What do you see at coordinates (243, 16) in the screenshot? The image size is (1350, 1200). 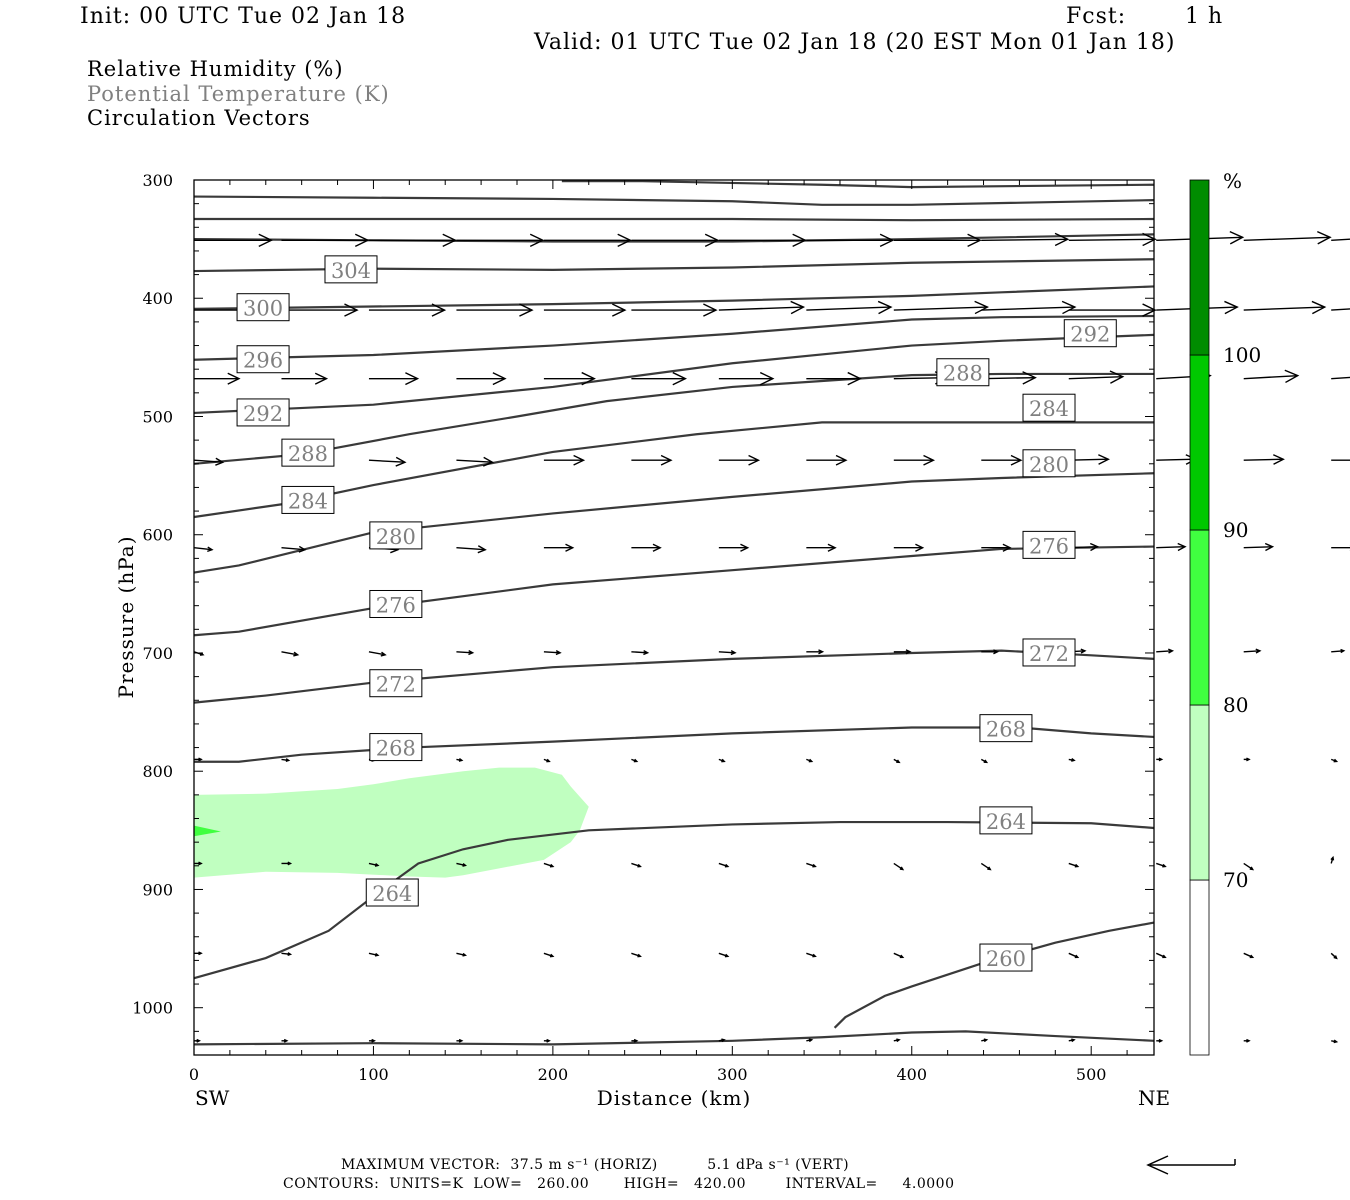 I see `init-time: Init: 00 UTC Tue 02 Jan 18` at bounding box center [243, 16].